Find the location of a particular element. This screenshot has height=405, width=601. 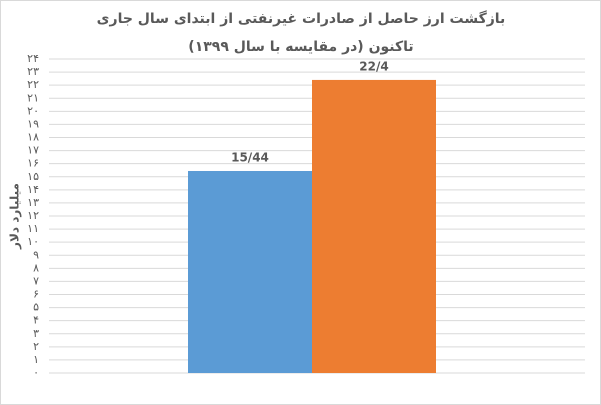

y-tick-label: ۱۳ is located at coordinates (33, 202).